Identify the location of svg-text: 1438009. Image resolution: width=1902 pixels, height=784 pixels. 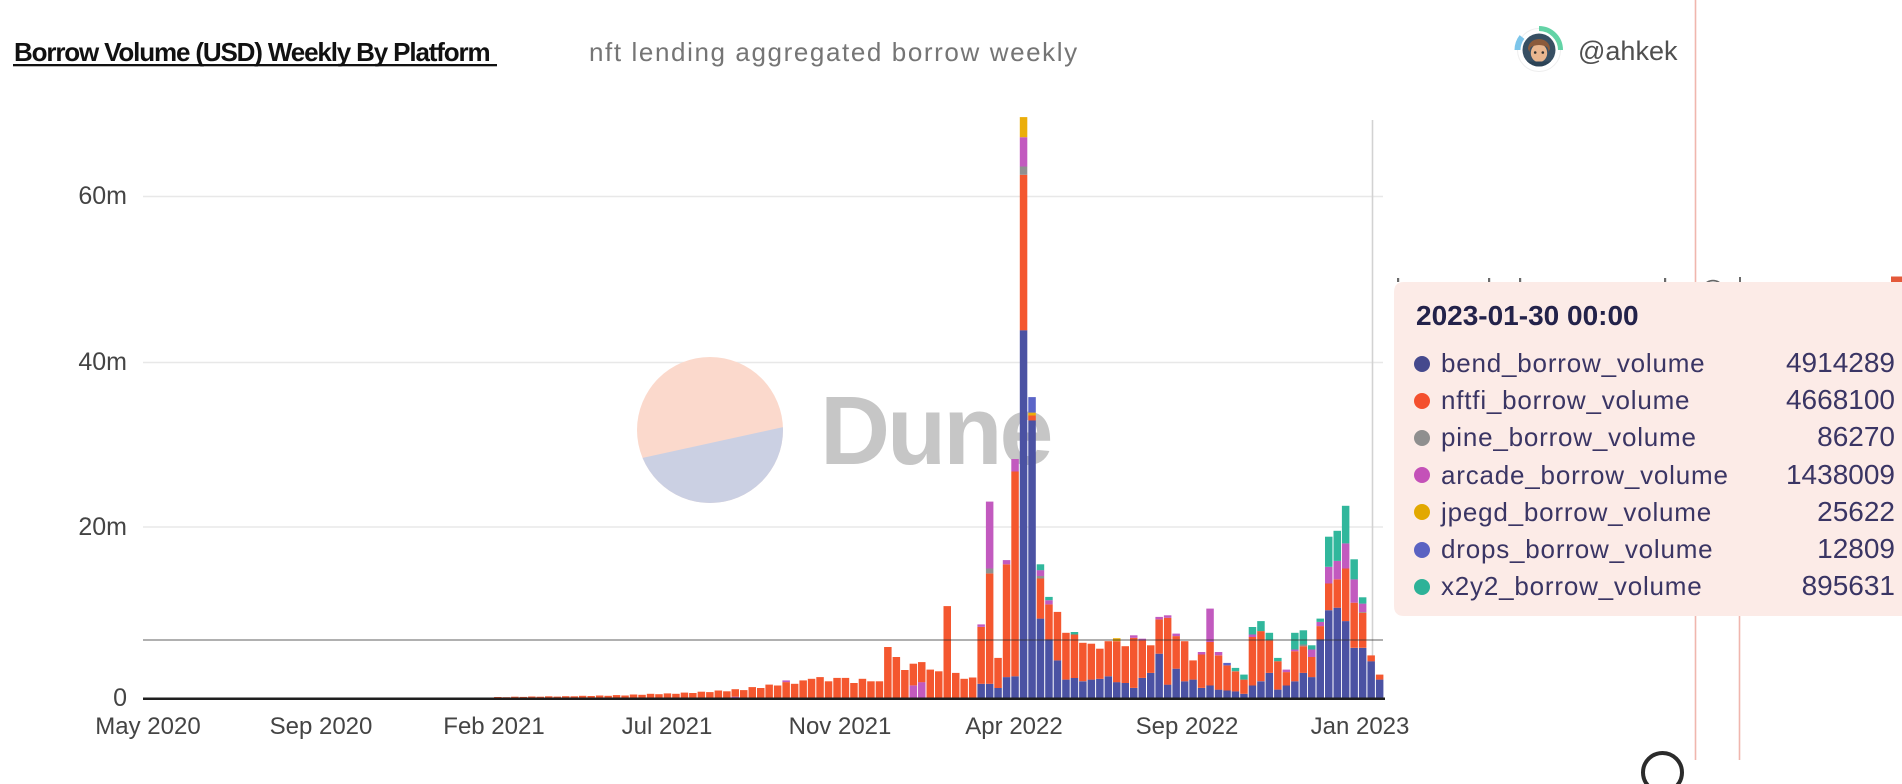
(1840, 474).